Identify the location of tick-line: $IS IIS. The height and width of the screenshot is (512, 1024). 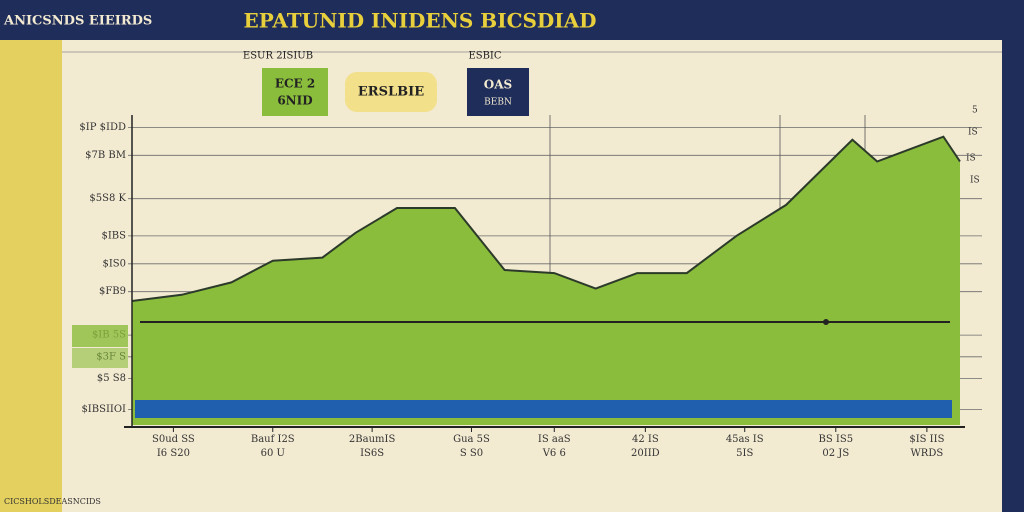
(926, 439).